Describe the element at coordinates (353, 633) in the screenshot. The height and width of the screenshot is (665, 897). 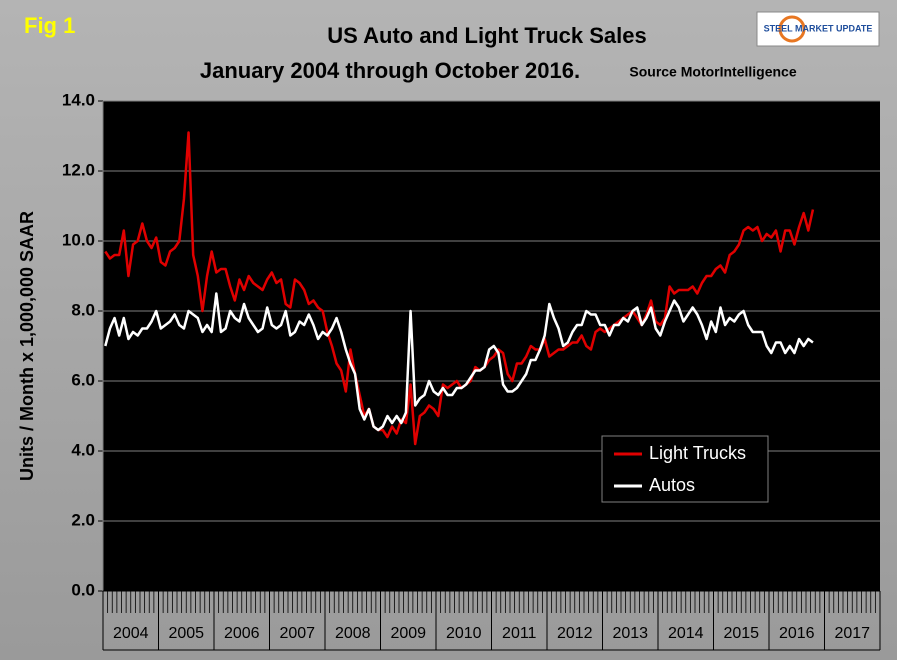
I see `x-tick-label: 2008` at that location.